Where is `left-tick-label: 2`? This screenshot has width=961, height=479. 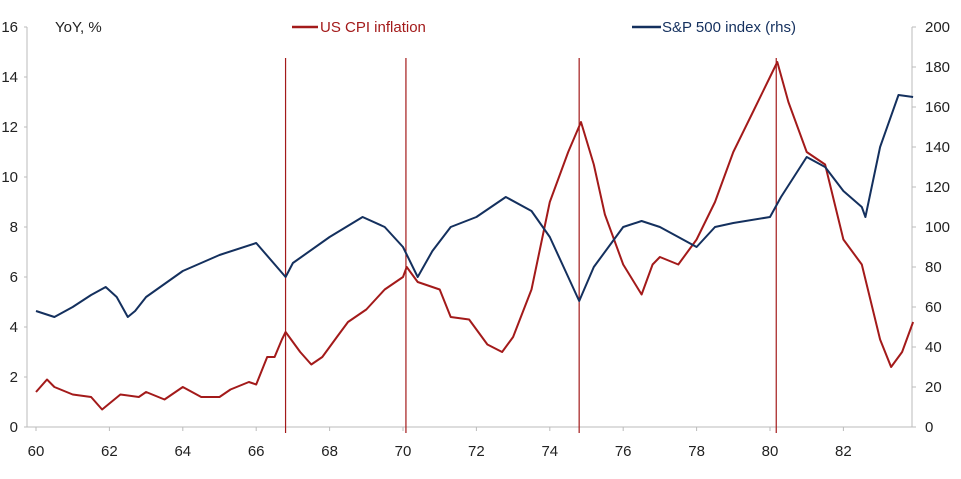
left-tick-label: 2 is located at coordinates (14, 377).